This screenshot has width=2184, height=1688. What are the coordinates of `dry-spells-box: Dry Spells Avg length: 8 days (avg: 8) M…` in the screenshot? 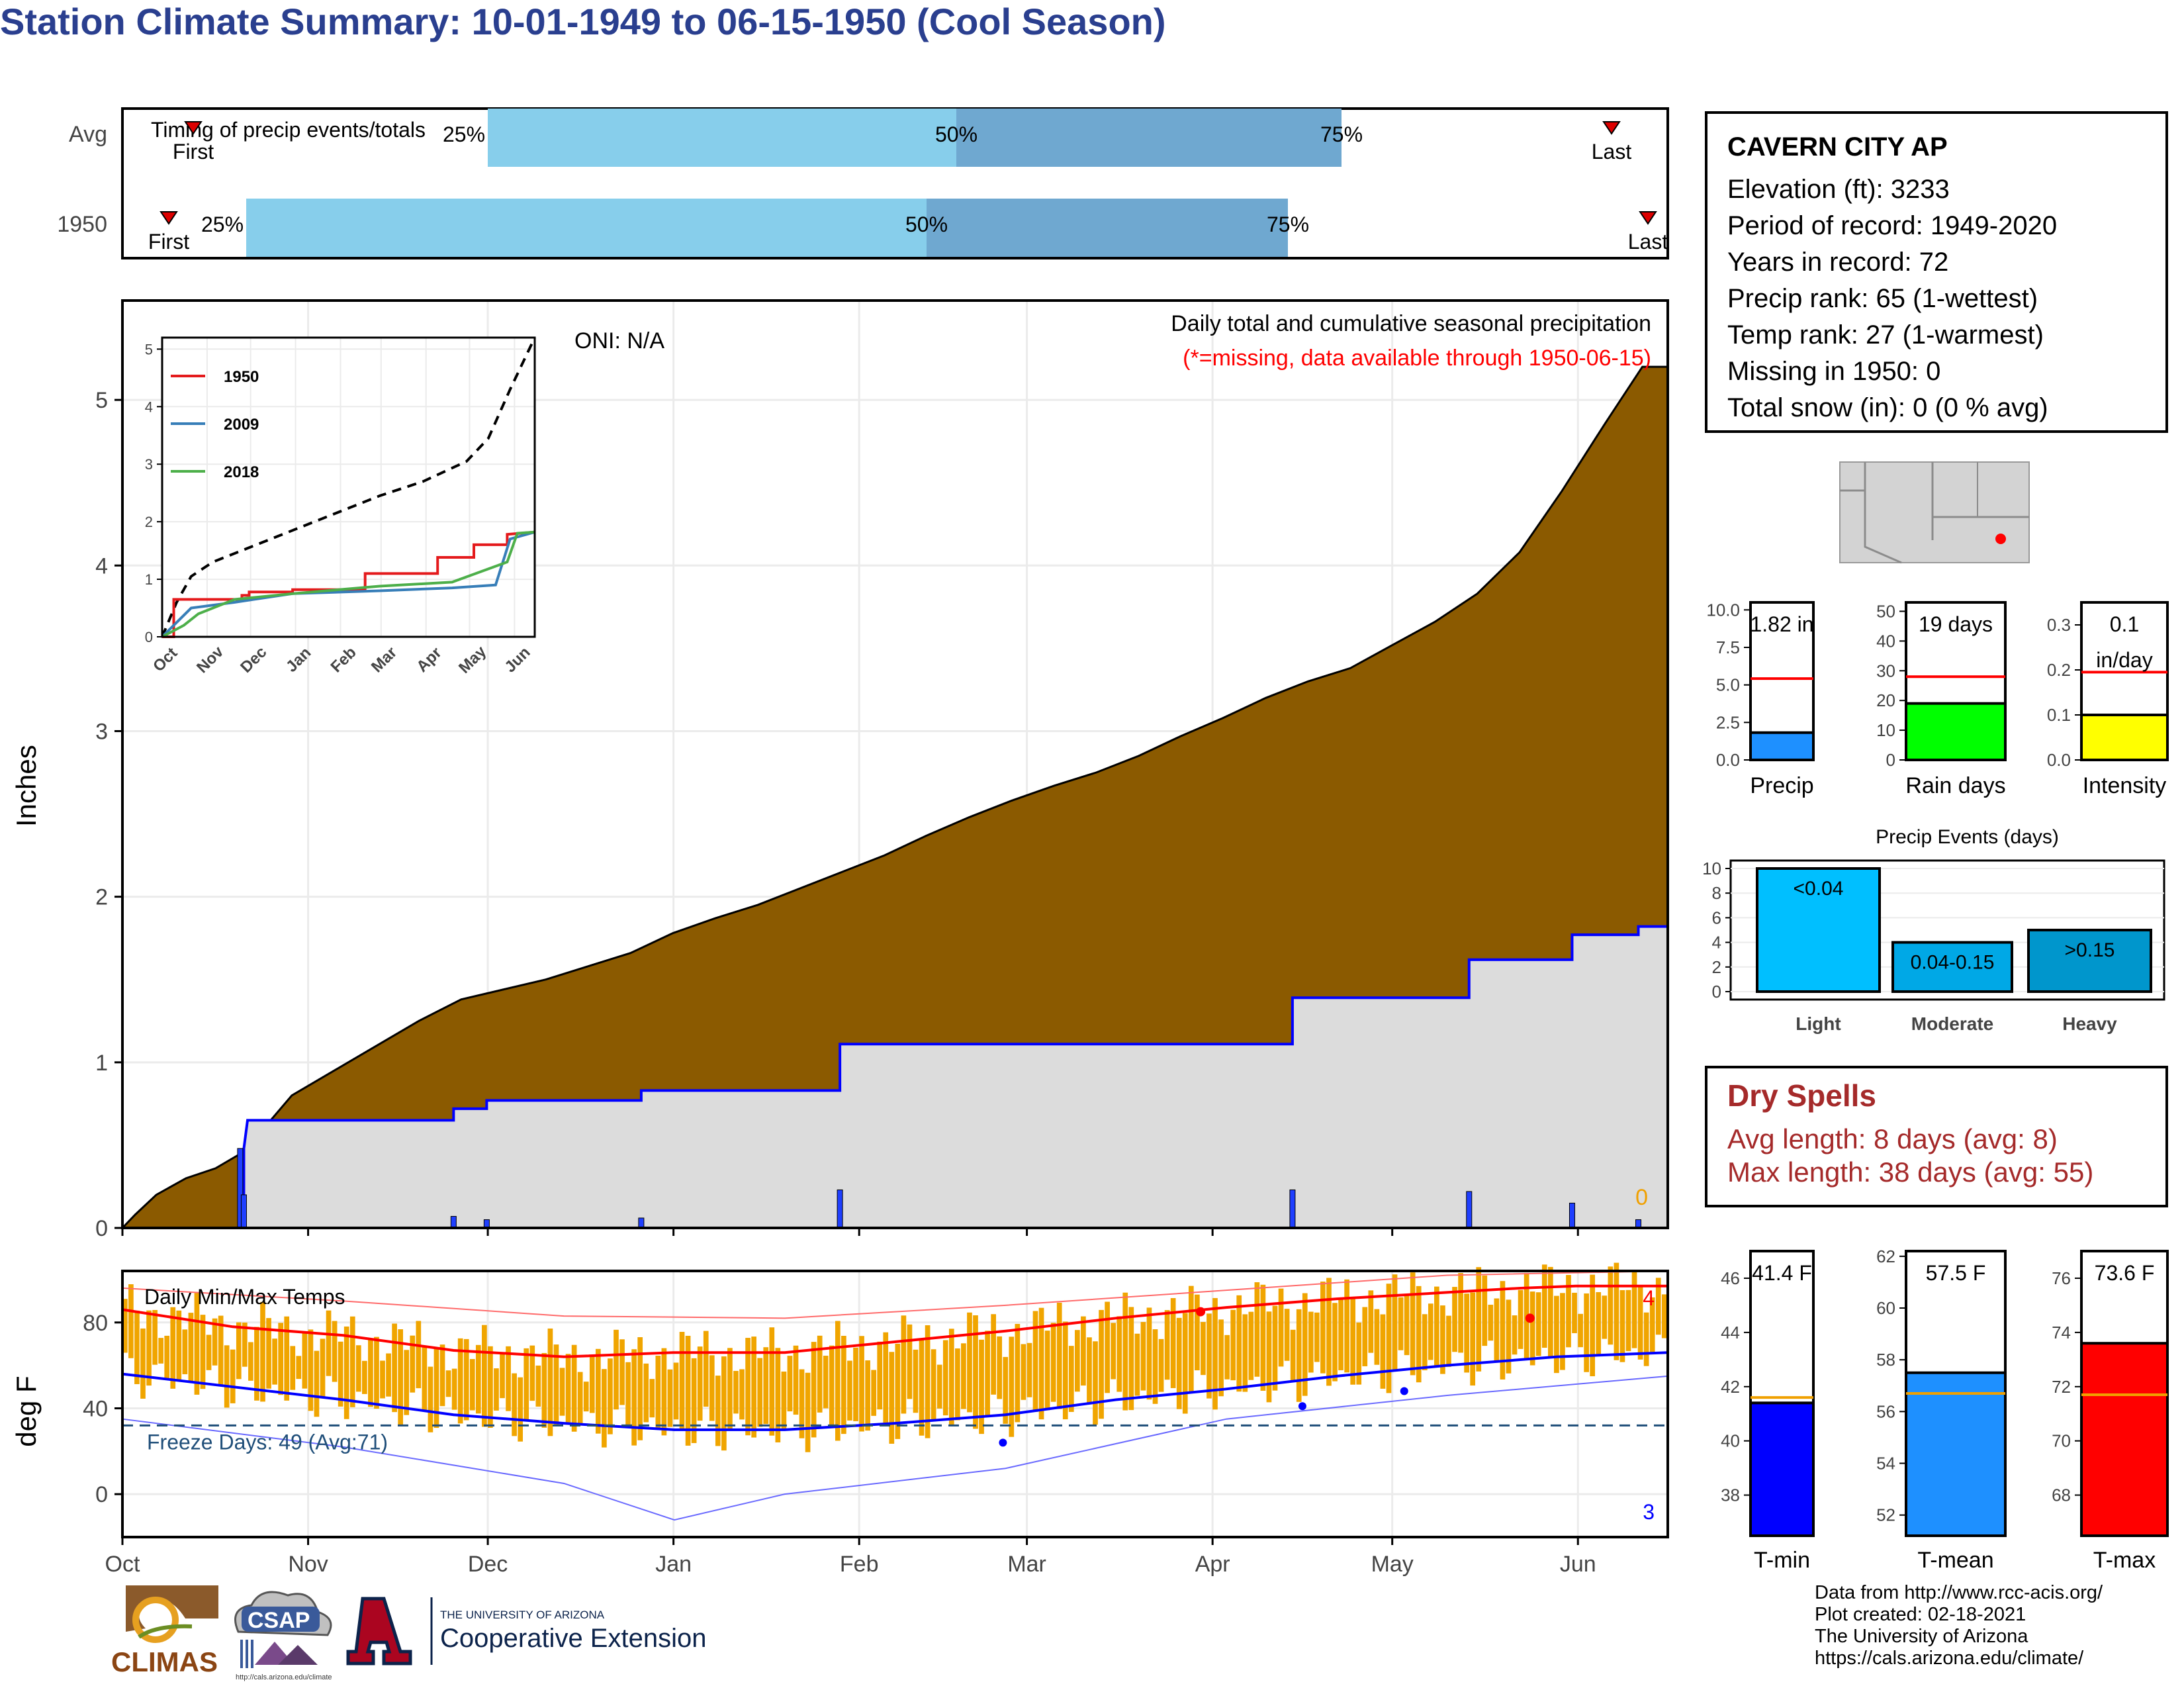 It's located at (1937, 1136).